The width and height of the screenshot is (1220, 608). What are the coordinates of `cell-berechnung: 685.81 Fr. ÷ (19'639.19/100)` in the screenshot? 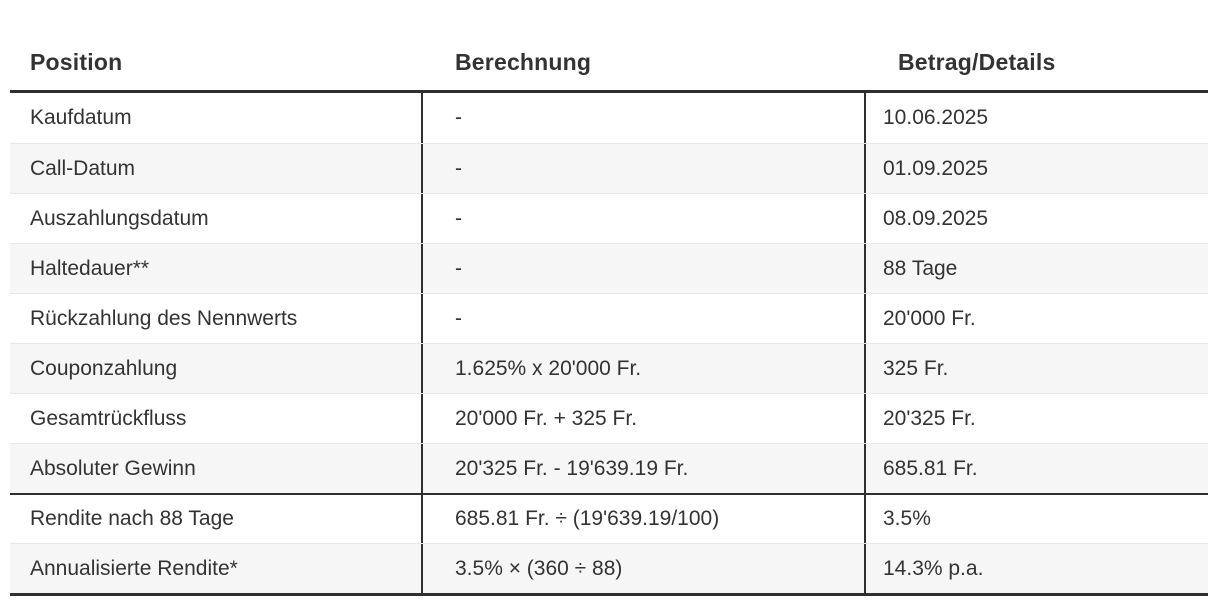 It's located at (642, 519).